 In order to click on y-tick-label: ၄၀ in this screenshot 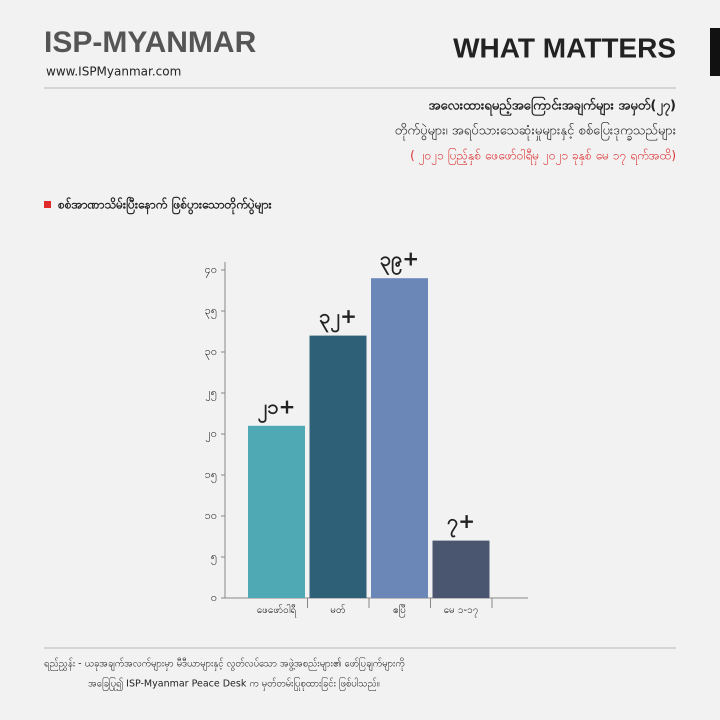, I will do `click(211, 270)`.